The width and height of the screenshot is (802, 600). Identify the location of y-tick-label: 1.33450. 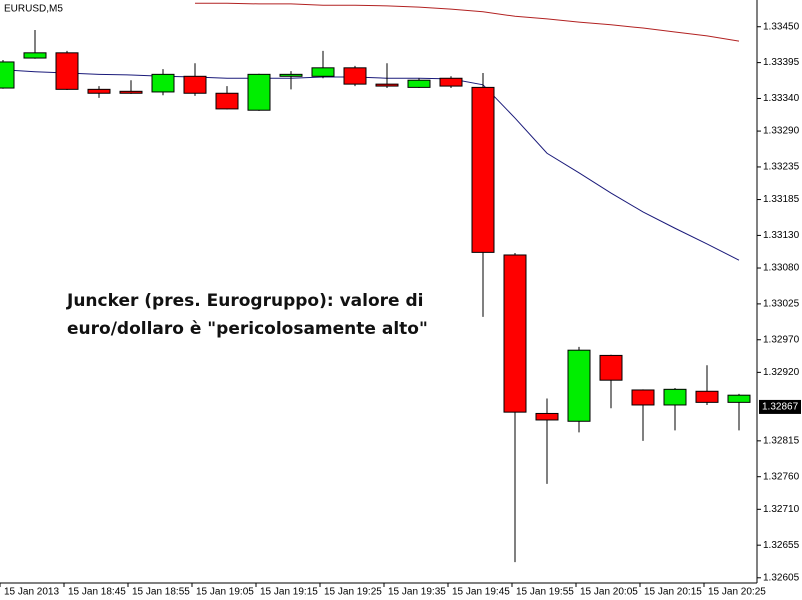
(781, 26).